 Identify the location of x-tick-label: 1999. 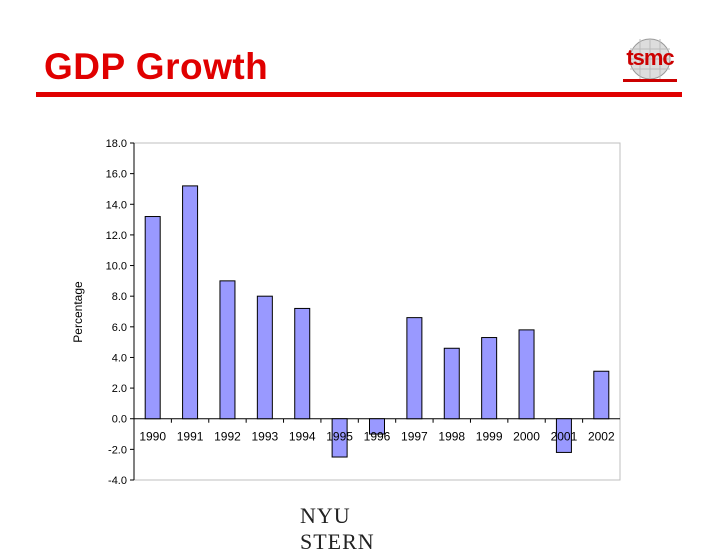
(489, 437).